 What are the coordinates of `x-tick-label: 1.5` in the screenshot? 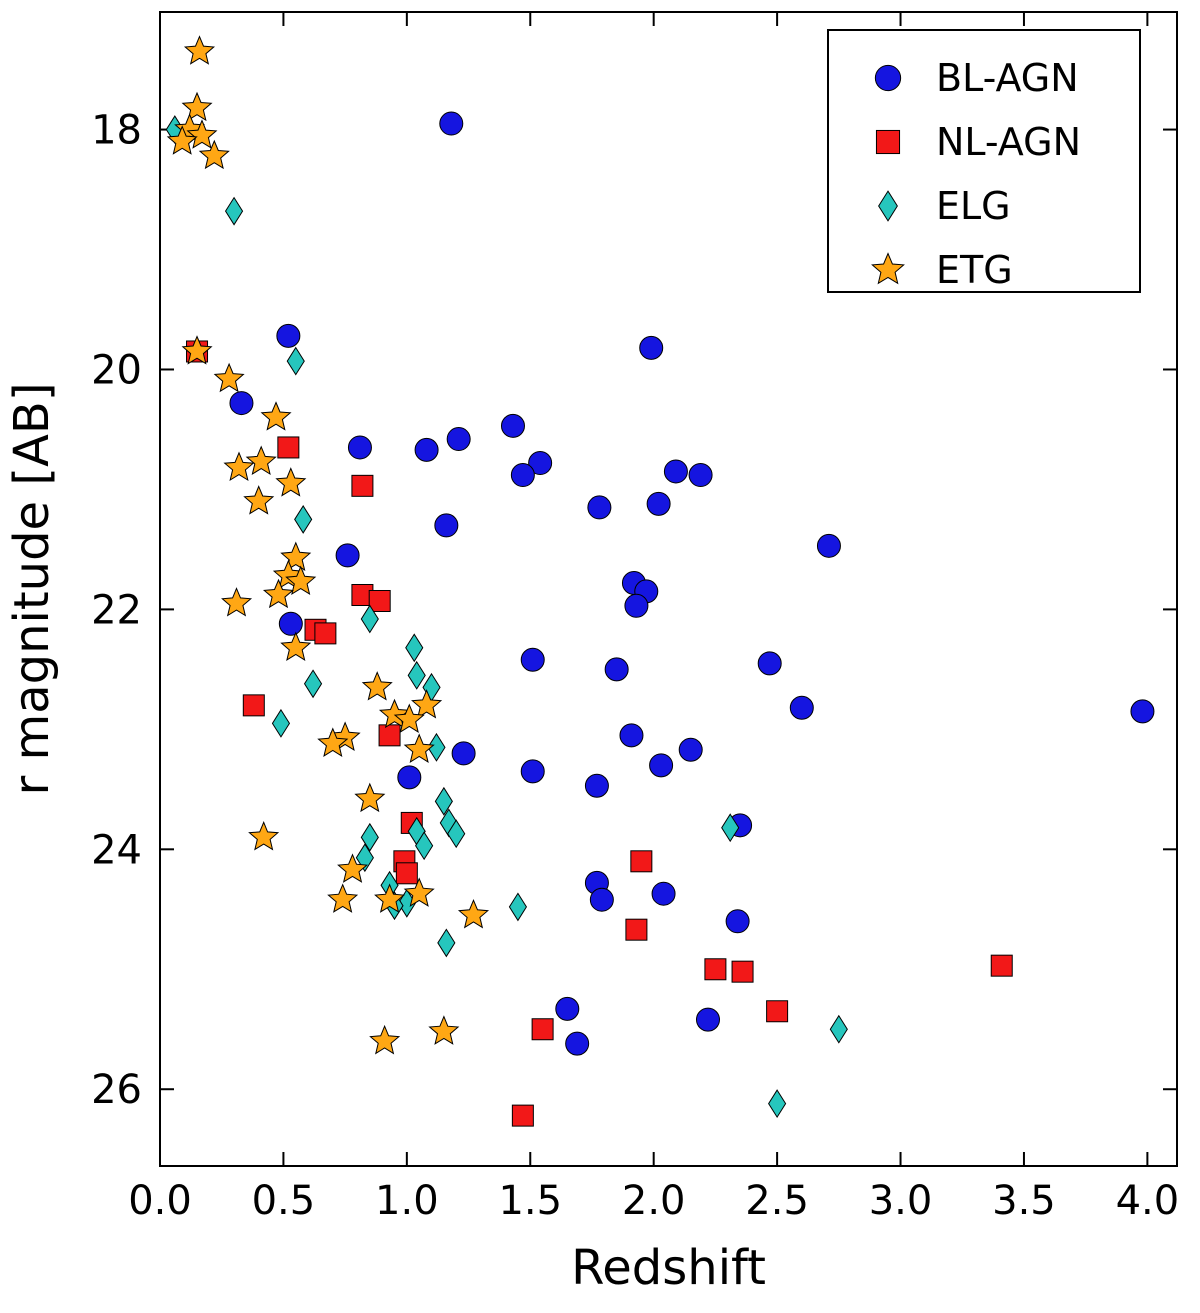 It's located at (530, 1201).